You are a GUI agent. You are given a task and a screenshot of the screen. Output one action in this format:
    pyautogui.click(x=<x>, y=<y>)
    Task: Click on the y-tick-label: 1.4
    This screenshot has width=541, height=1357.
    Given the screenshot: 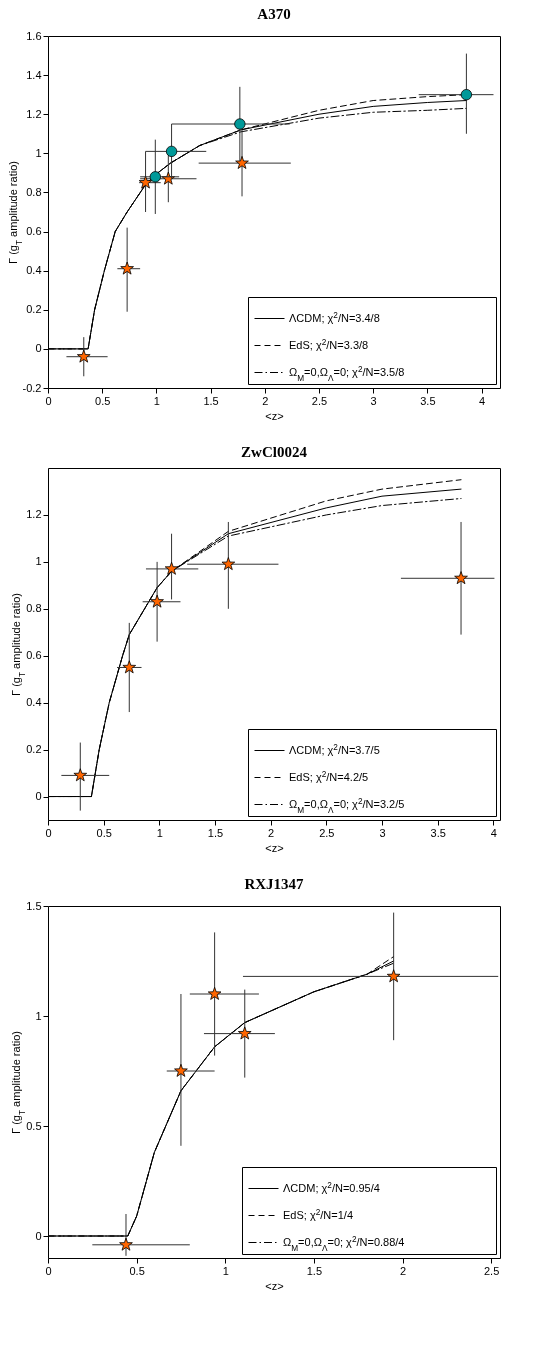 What is the action you would take?
    pyautogui.click(x=34, y=74)
    